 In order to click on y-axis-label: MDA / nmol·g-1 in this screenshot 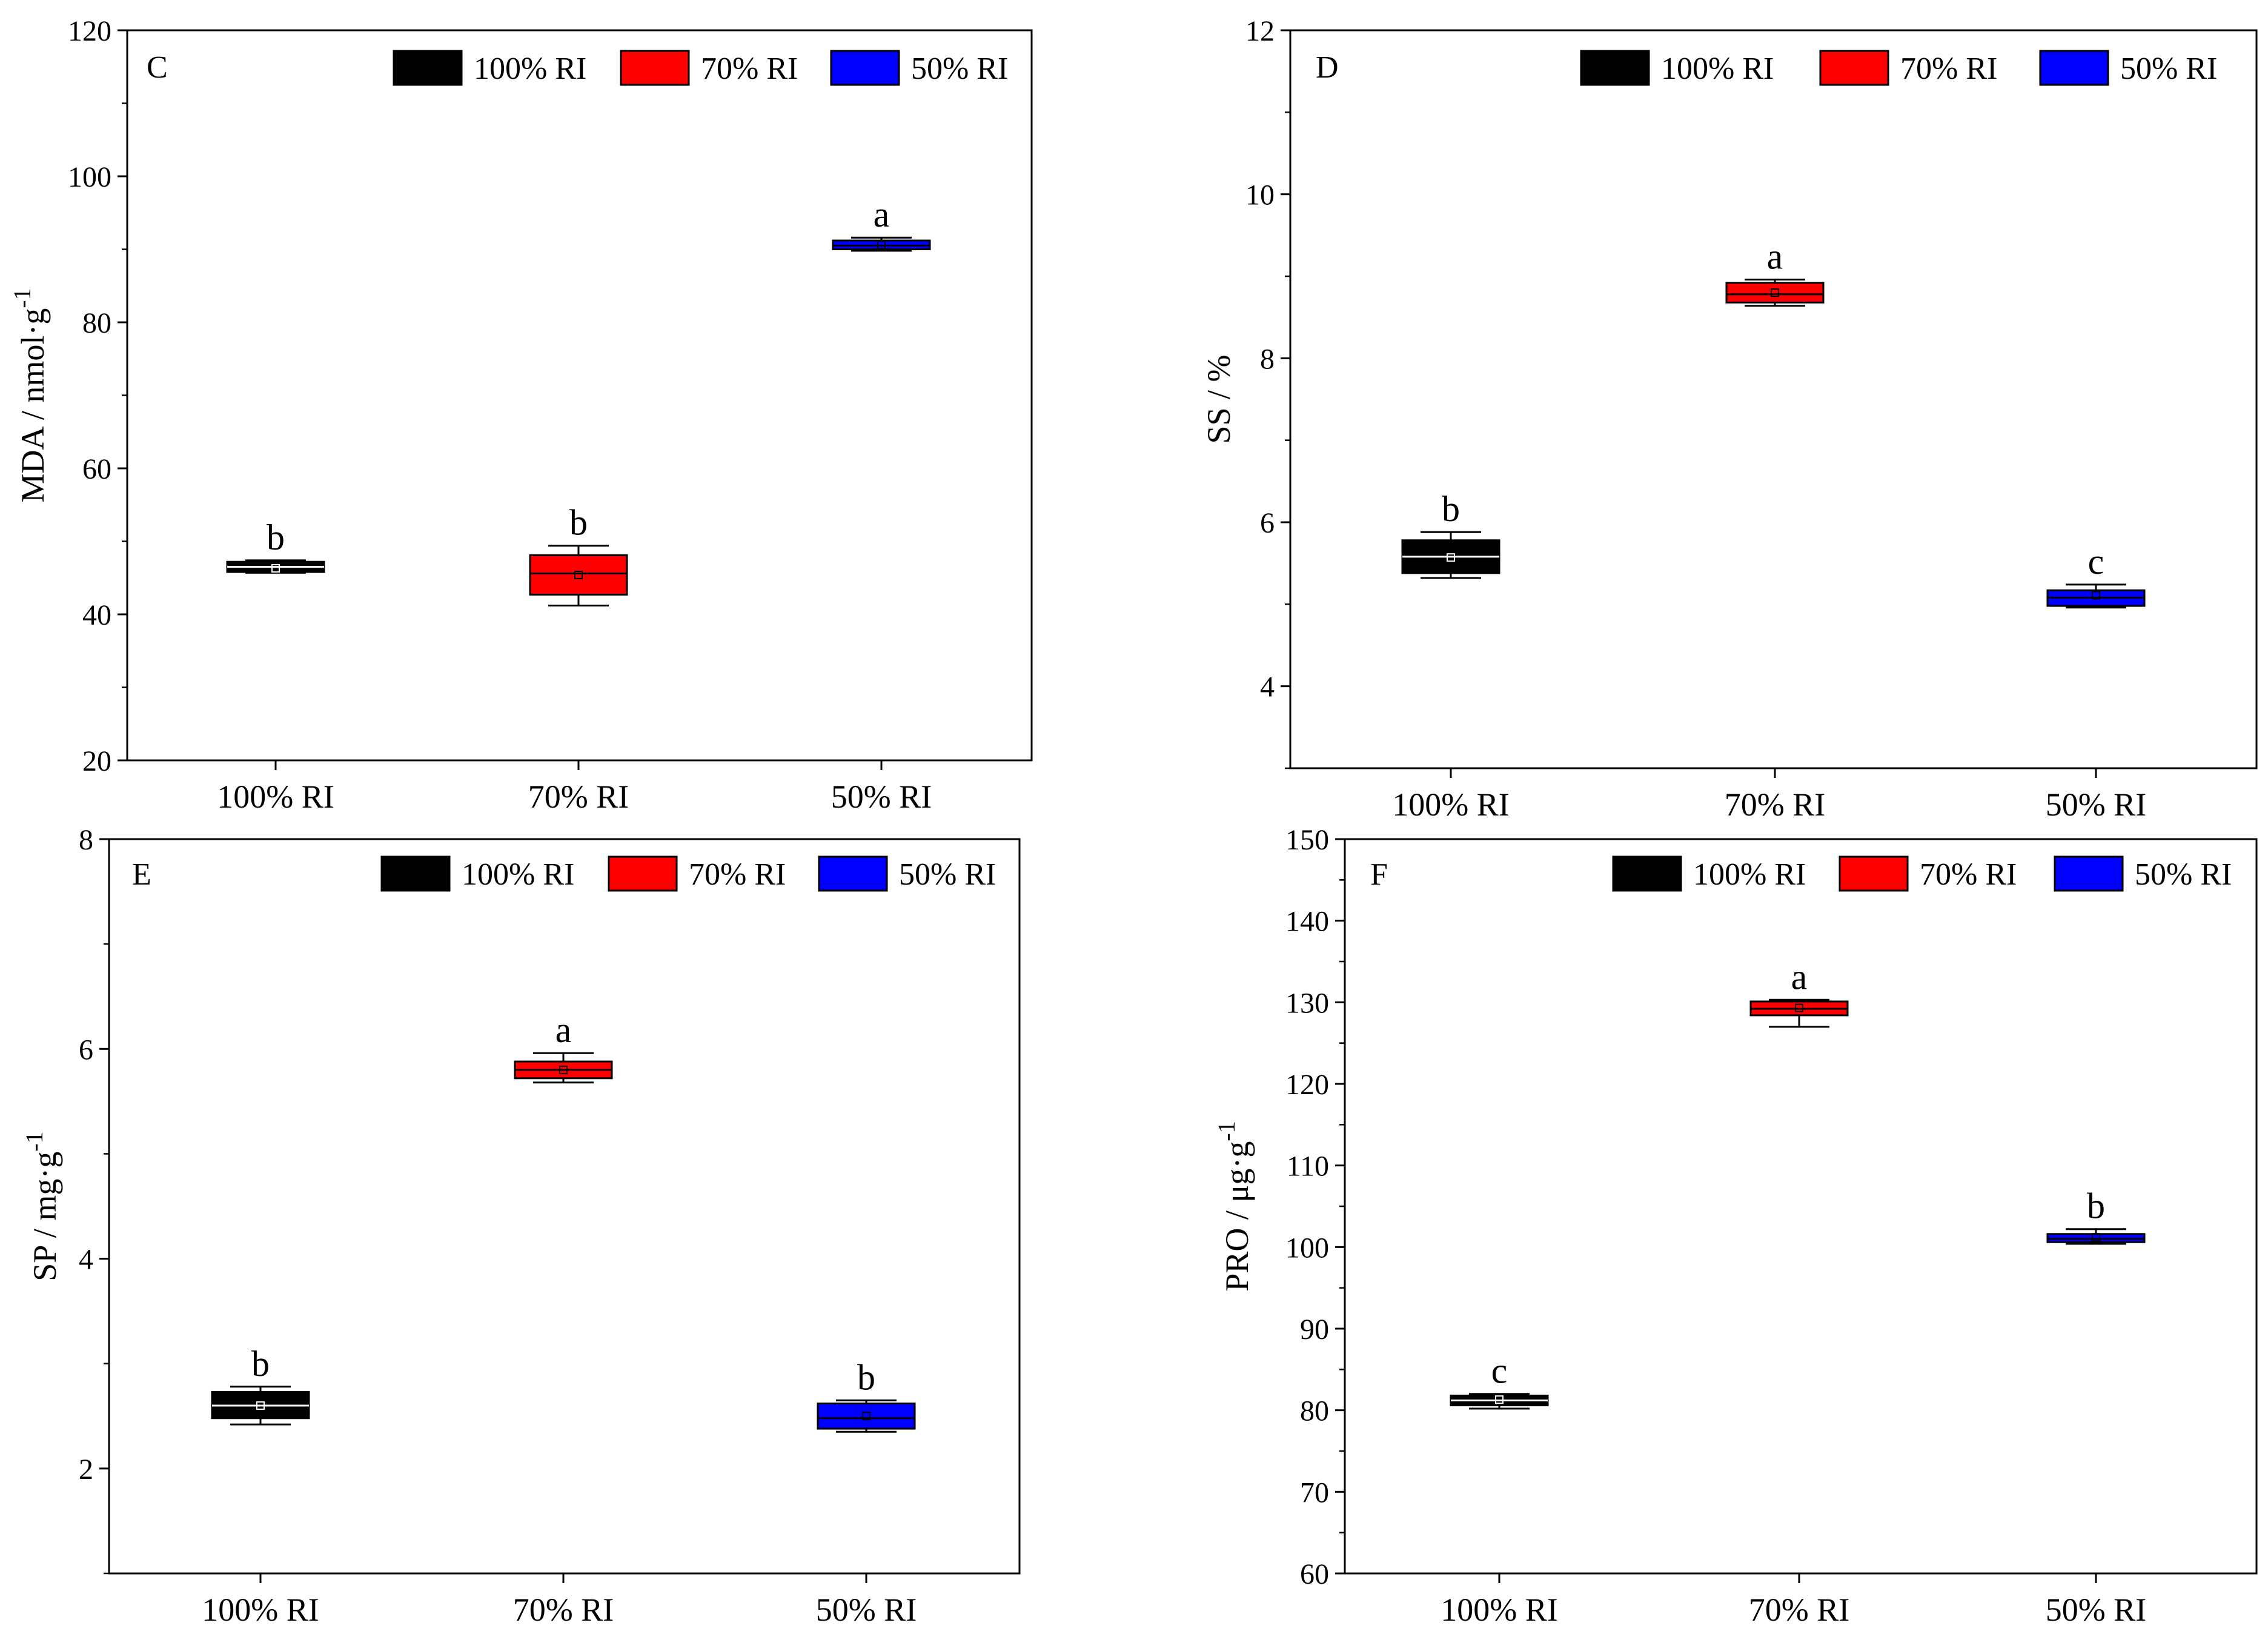, I will do `click(29, 395)`.